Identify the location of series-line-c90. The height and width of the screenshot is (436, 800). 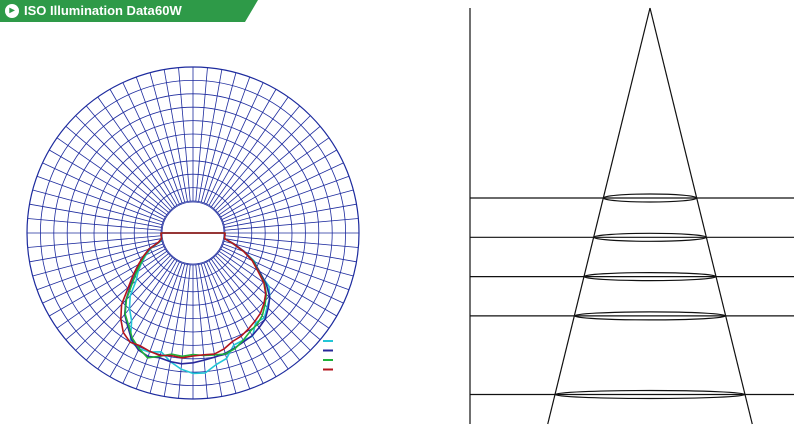
(193, 295).